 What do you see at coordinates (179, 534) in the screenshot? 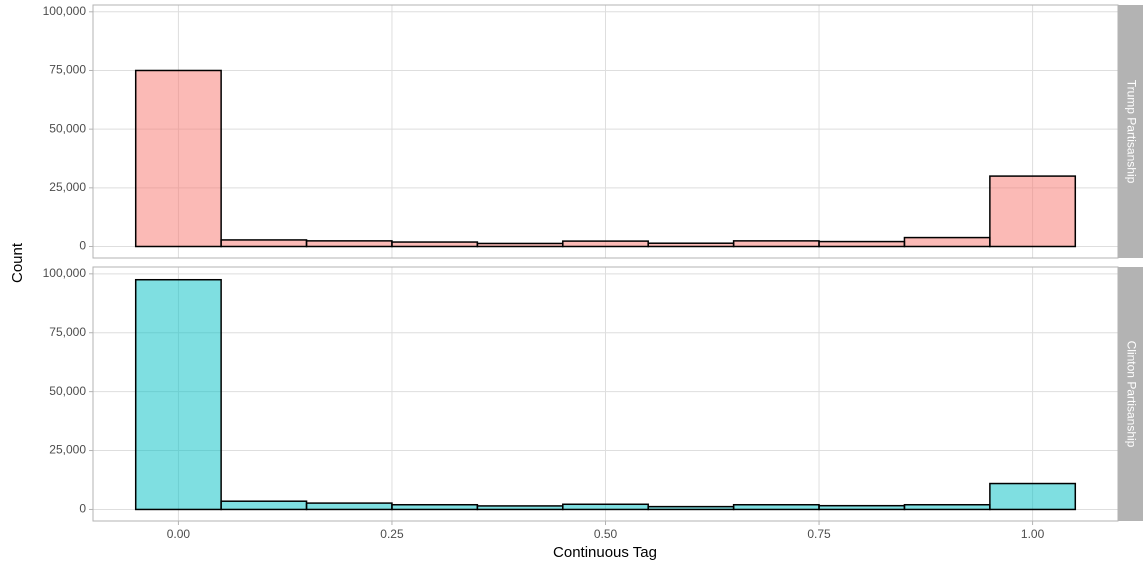
I see `x-tick-label: 0.00` at bounding box center [179, 534].